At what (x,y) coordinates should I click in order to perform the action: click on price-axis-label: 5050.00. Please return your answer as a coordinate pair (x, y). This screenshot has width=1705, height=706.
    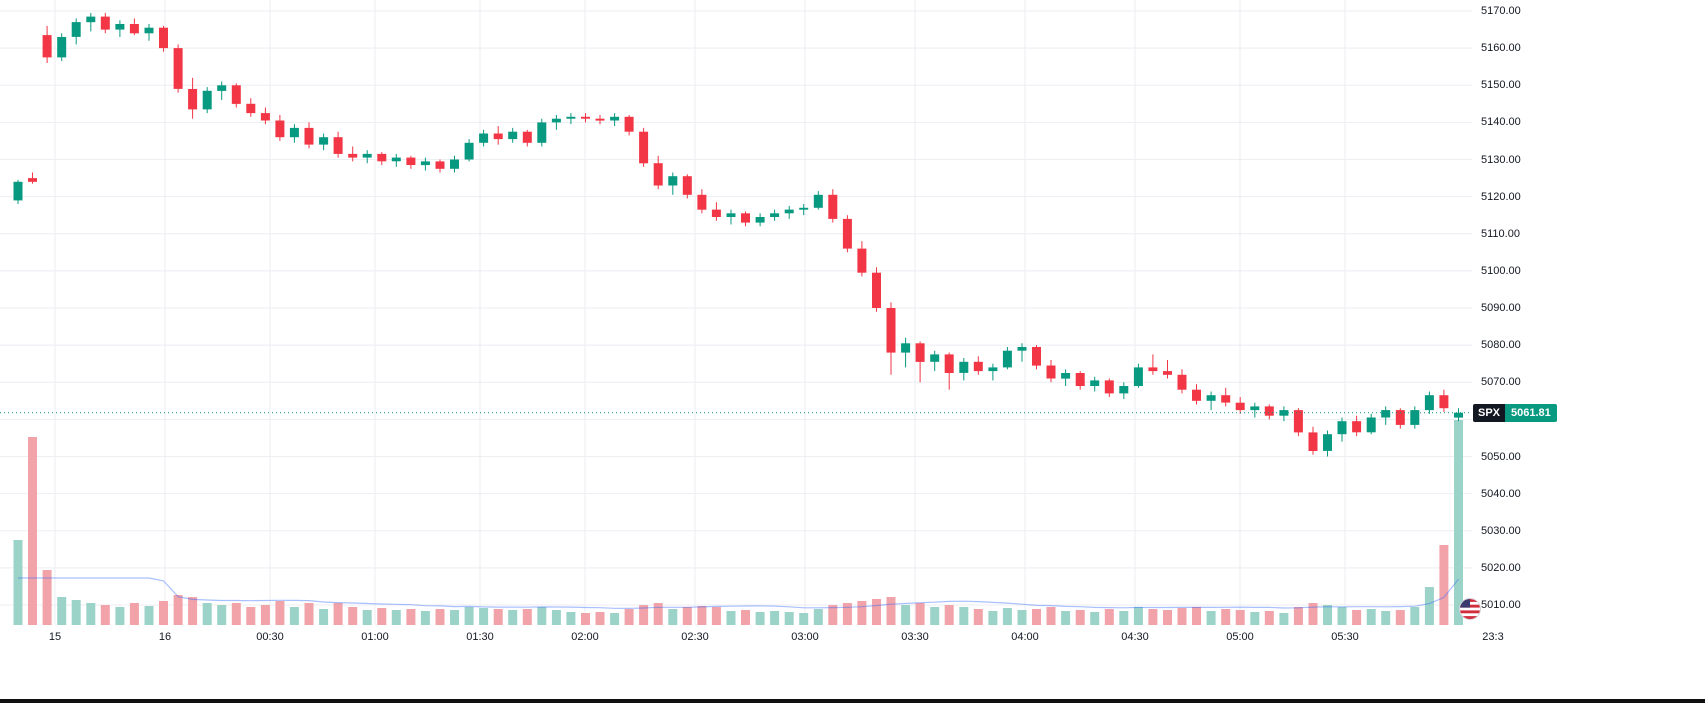
    Looking at the image, I should click on (1501, 457).